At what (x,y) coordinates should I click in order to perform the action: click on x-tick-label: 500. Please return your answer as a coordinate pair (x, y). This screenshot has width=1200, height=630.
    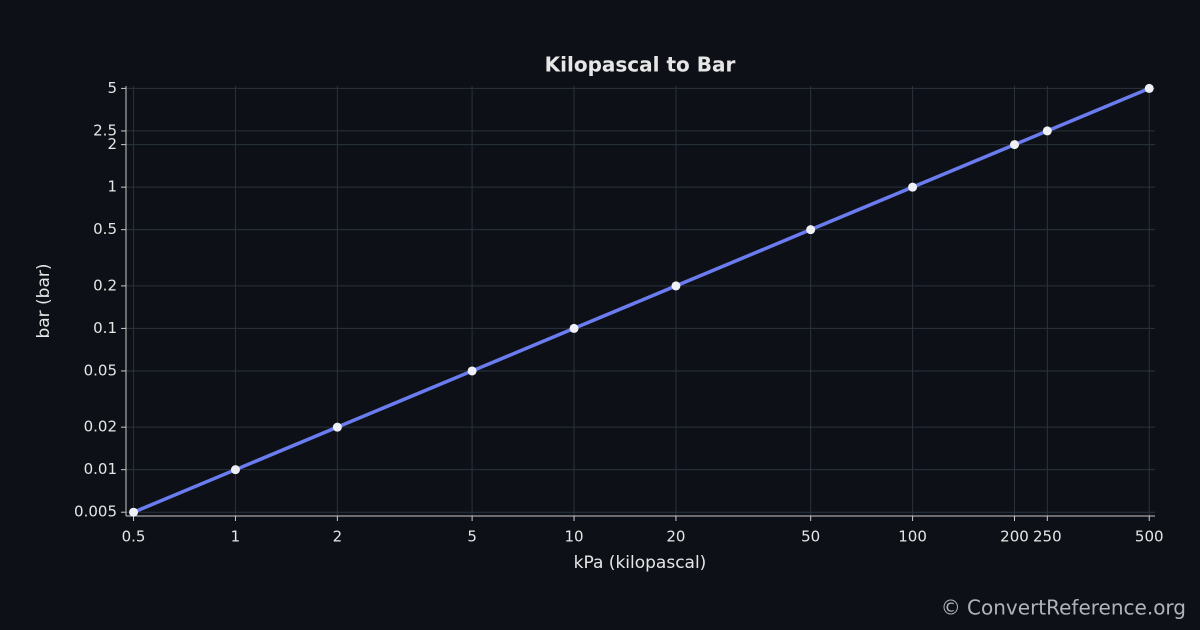
    Looking at the image, I should click on (1149, 537).